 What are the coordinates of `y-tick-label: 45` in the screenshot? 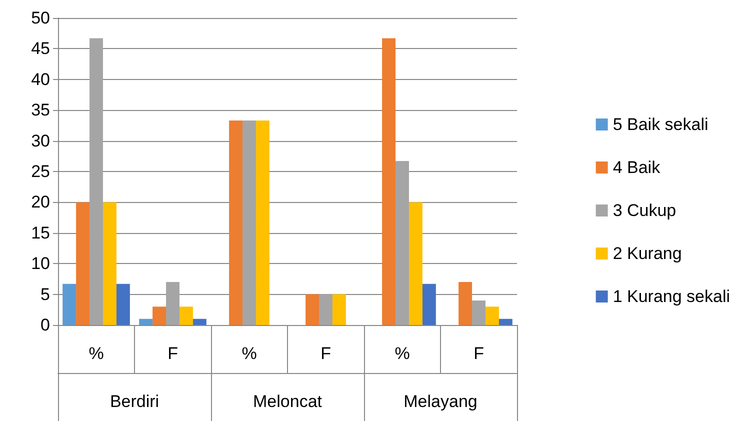 It's located at (40, 48).